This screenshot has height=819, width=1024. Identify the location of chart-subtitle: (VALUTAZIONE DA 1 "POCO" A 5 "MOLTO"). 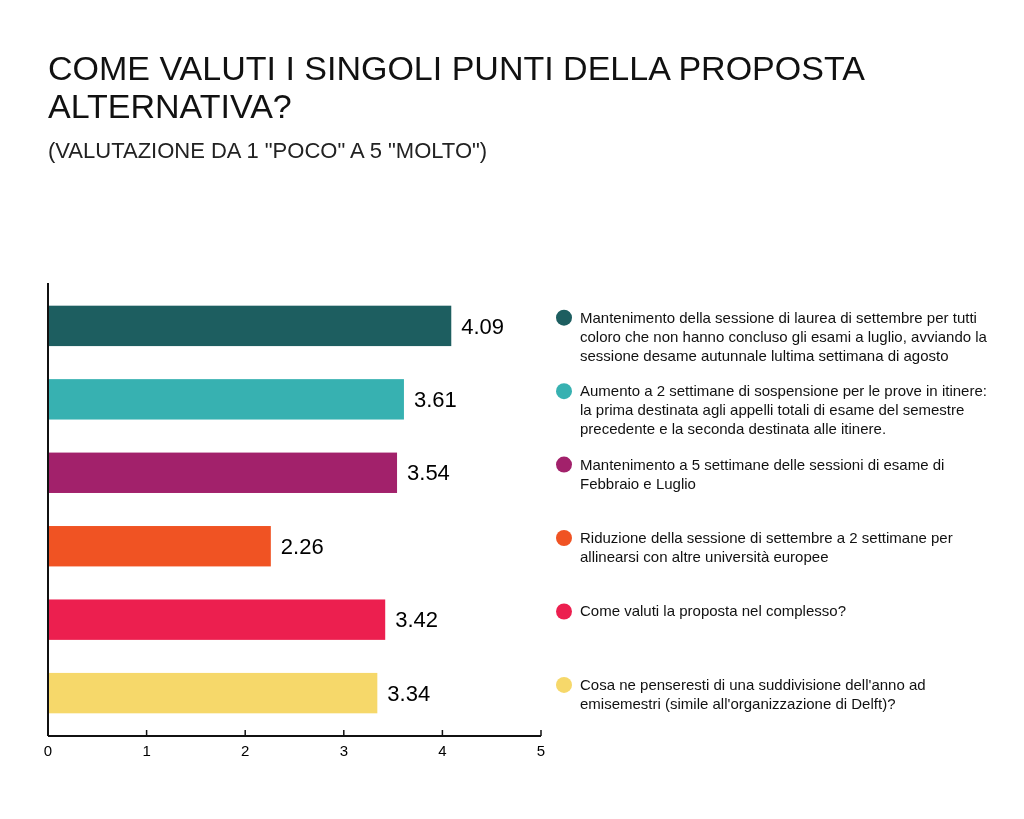
(268, 150).